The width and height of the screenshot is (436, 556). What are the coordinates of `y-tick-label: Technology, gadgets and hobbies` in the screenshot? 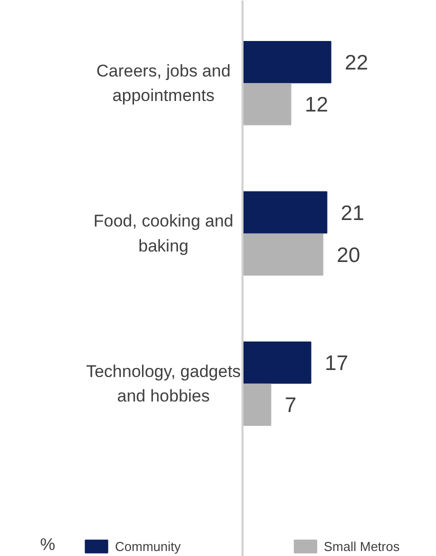 It's located at (163, 384).